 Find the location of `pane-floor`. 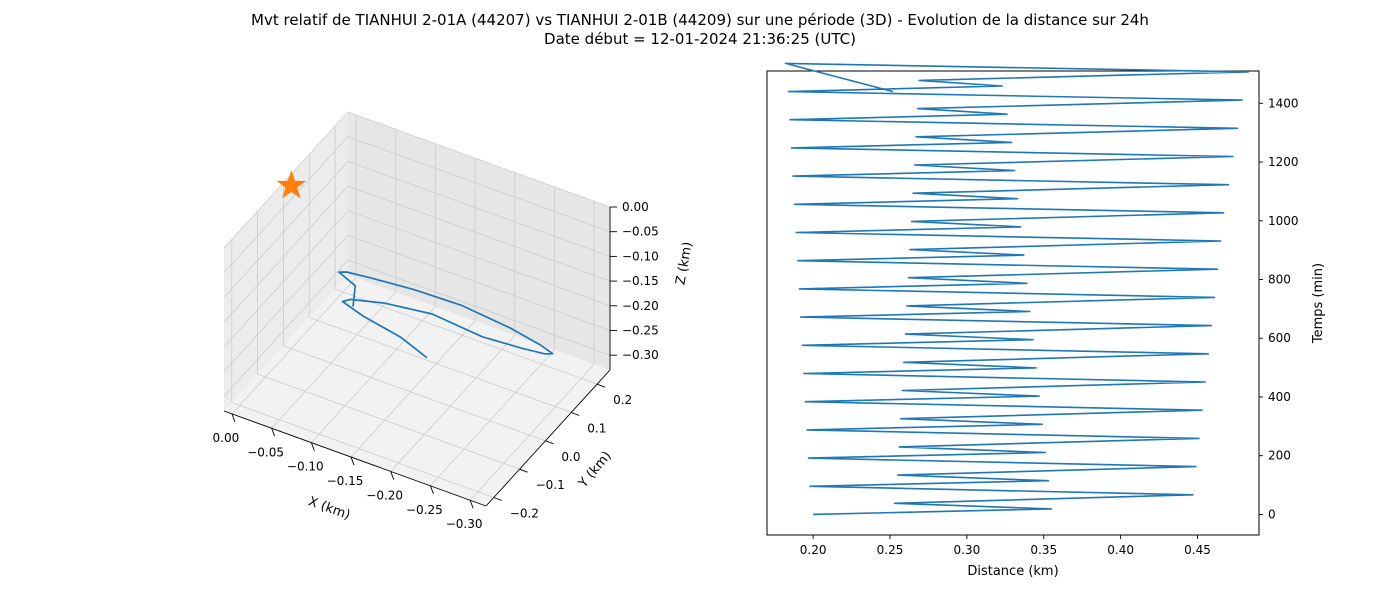

pane-floor is located at coordinates (417, 390).